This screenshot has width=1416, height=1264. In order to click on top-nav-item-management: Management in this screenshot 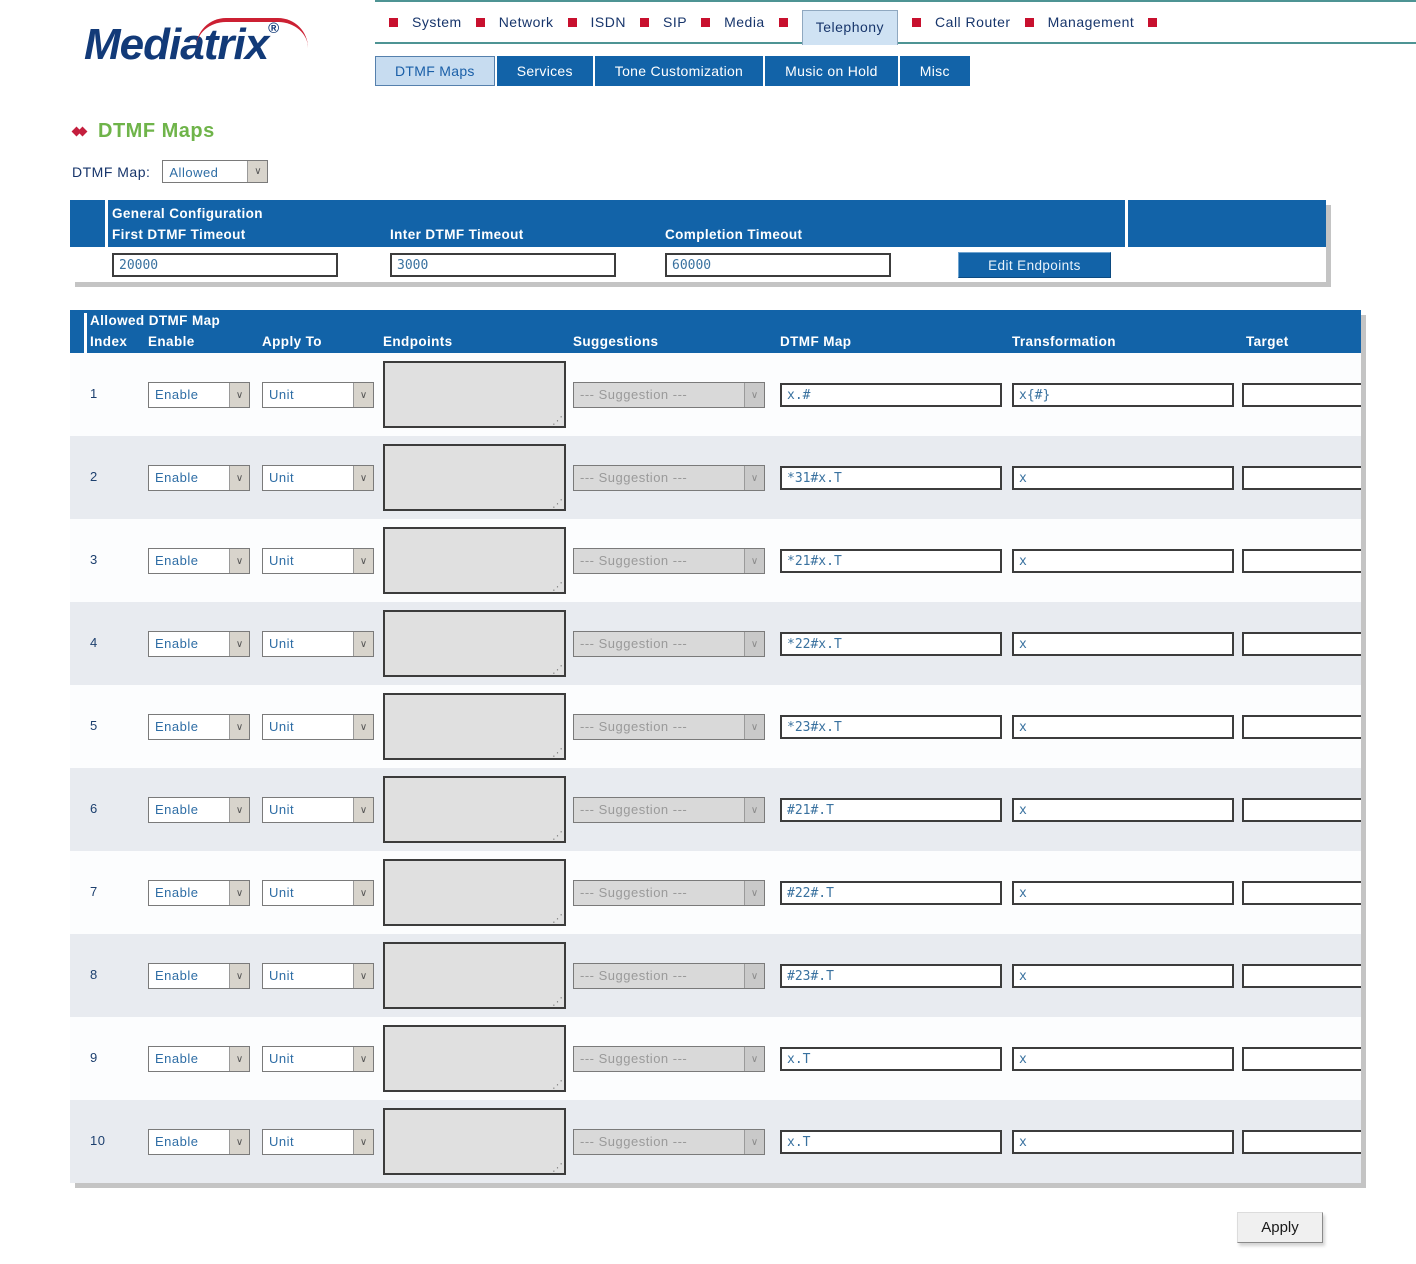, I will do `click(1091, 22)`.